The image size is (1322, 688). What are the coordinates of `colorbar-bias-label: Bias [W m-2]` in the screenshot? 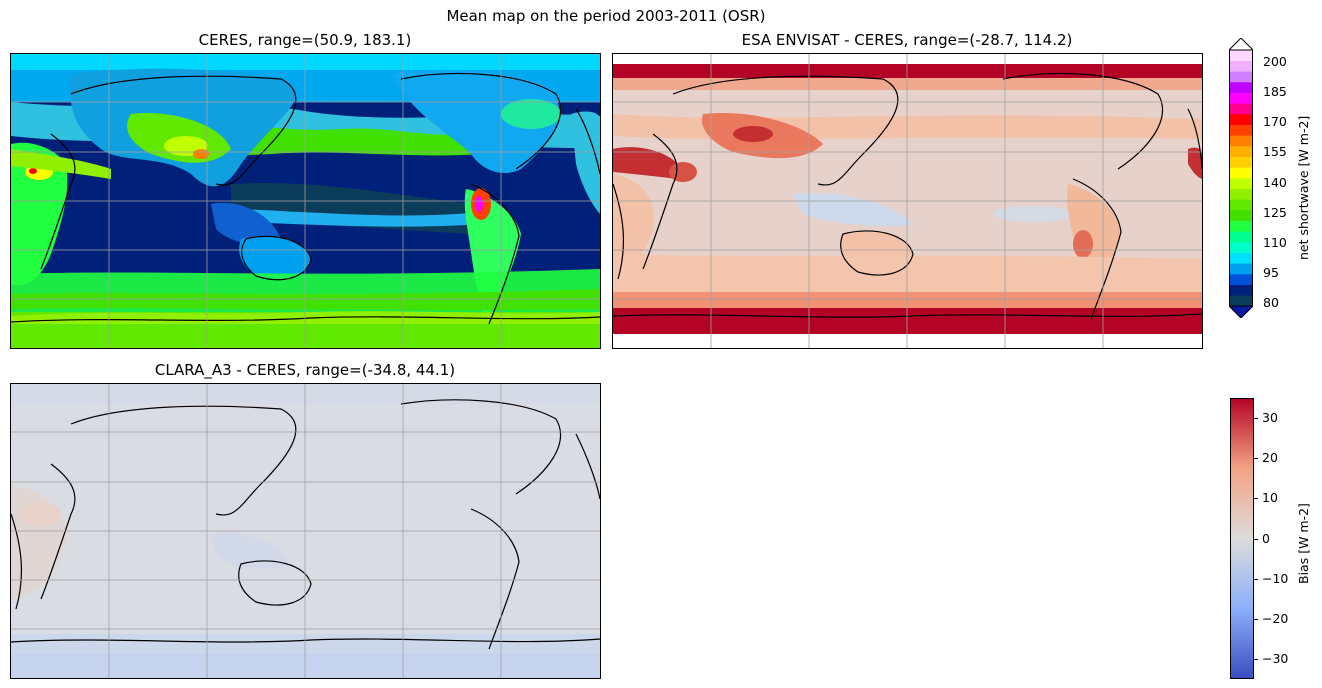 It's located at (1303, 543).